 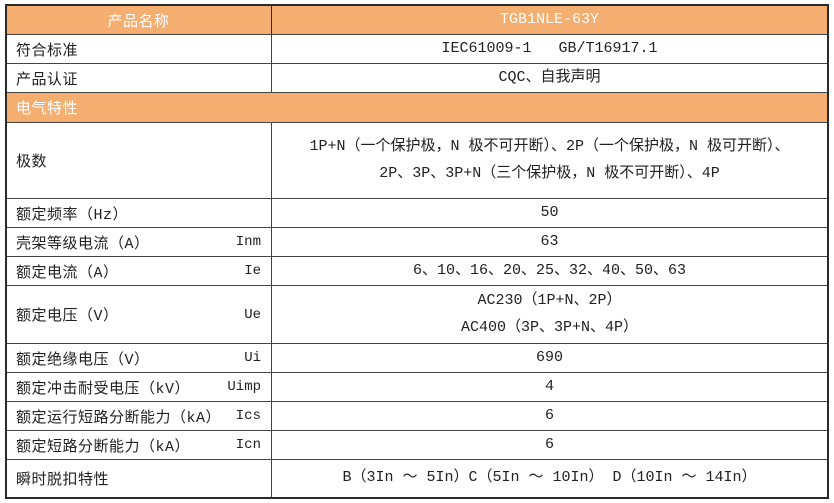 What do you see at coordinates (549, 327) in the screenshot?
I see `row-value-line2: AC400（3P、3P+N、4P）` at bounding box center [549, 327].